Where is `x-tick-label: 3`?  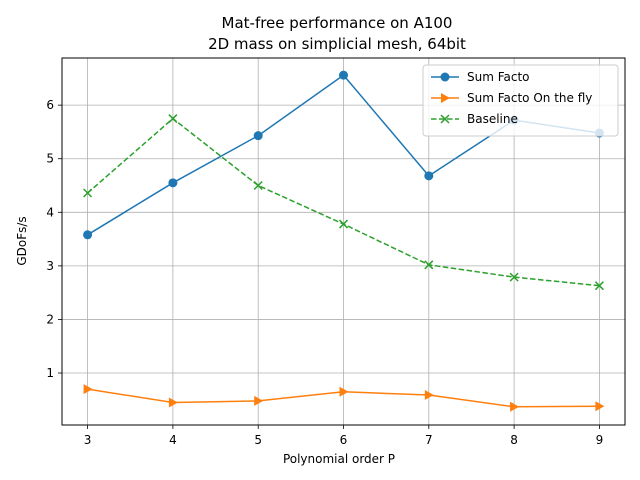
x-tick-label: 3 is located at coordinates (88, 440).